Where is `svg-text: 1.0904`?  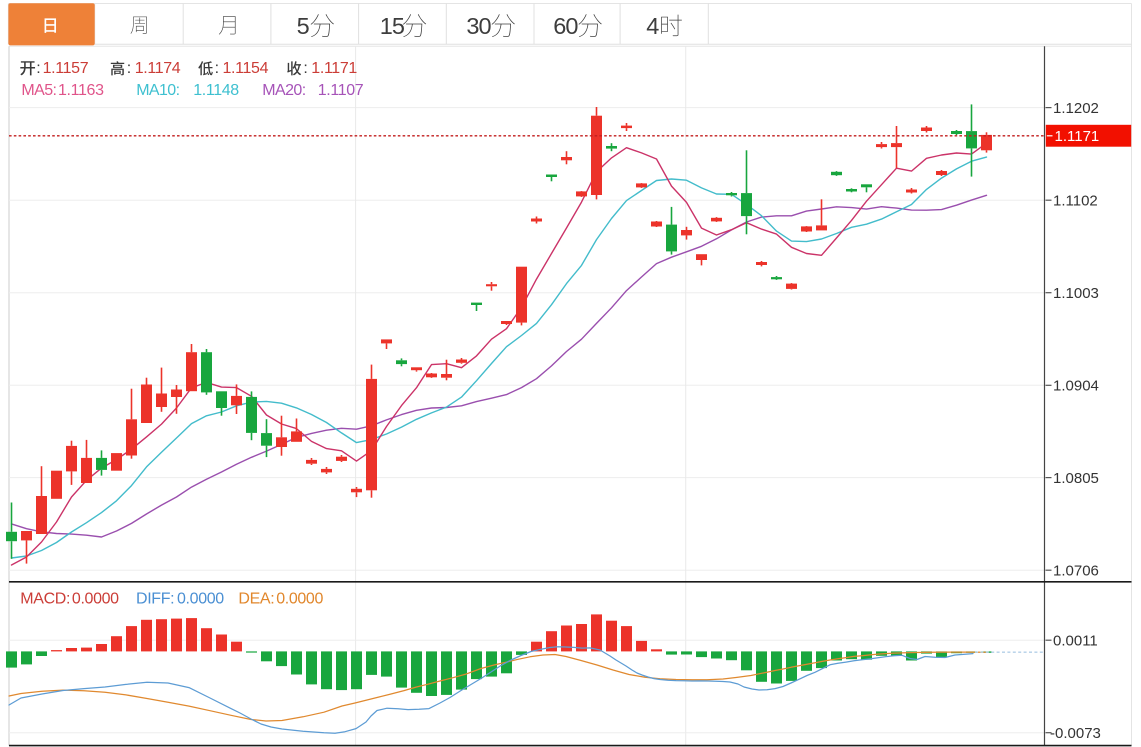 svg-text: 1.0904 is located at coordinates (1076, 386).